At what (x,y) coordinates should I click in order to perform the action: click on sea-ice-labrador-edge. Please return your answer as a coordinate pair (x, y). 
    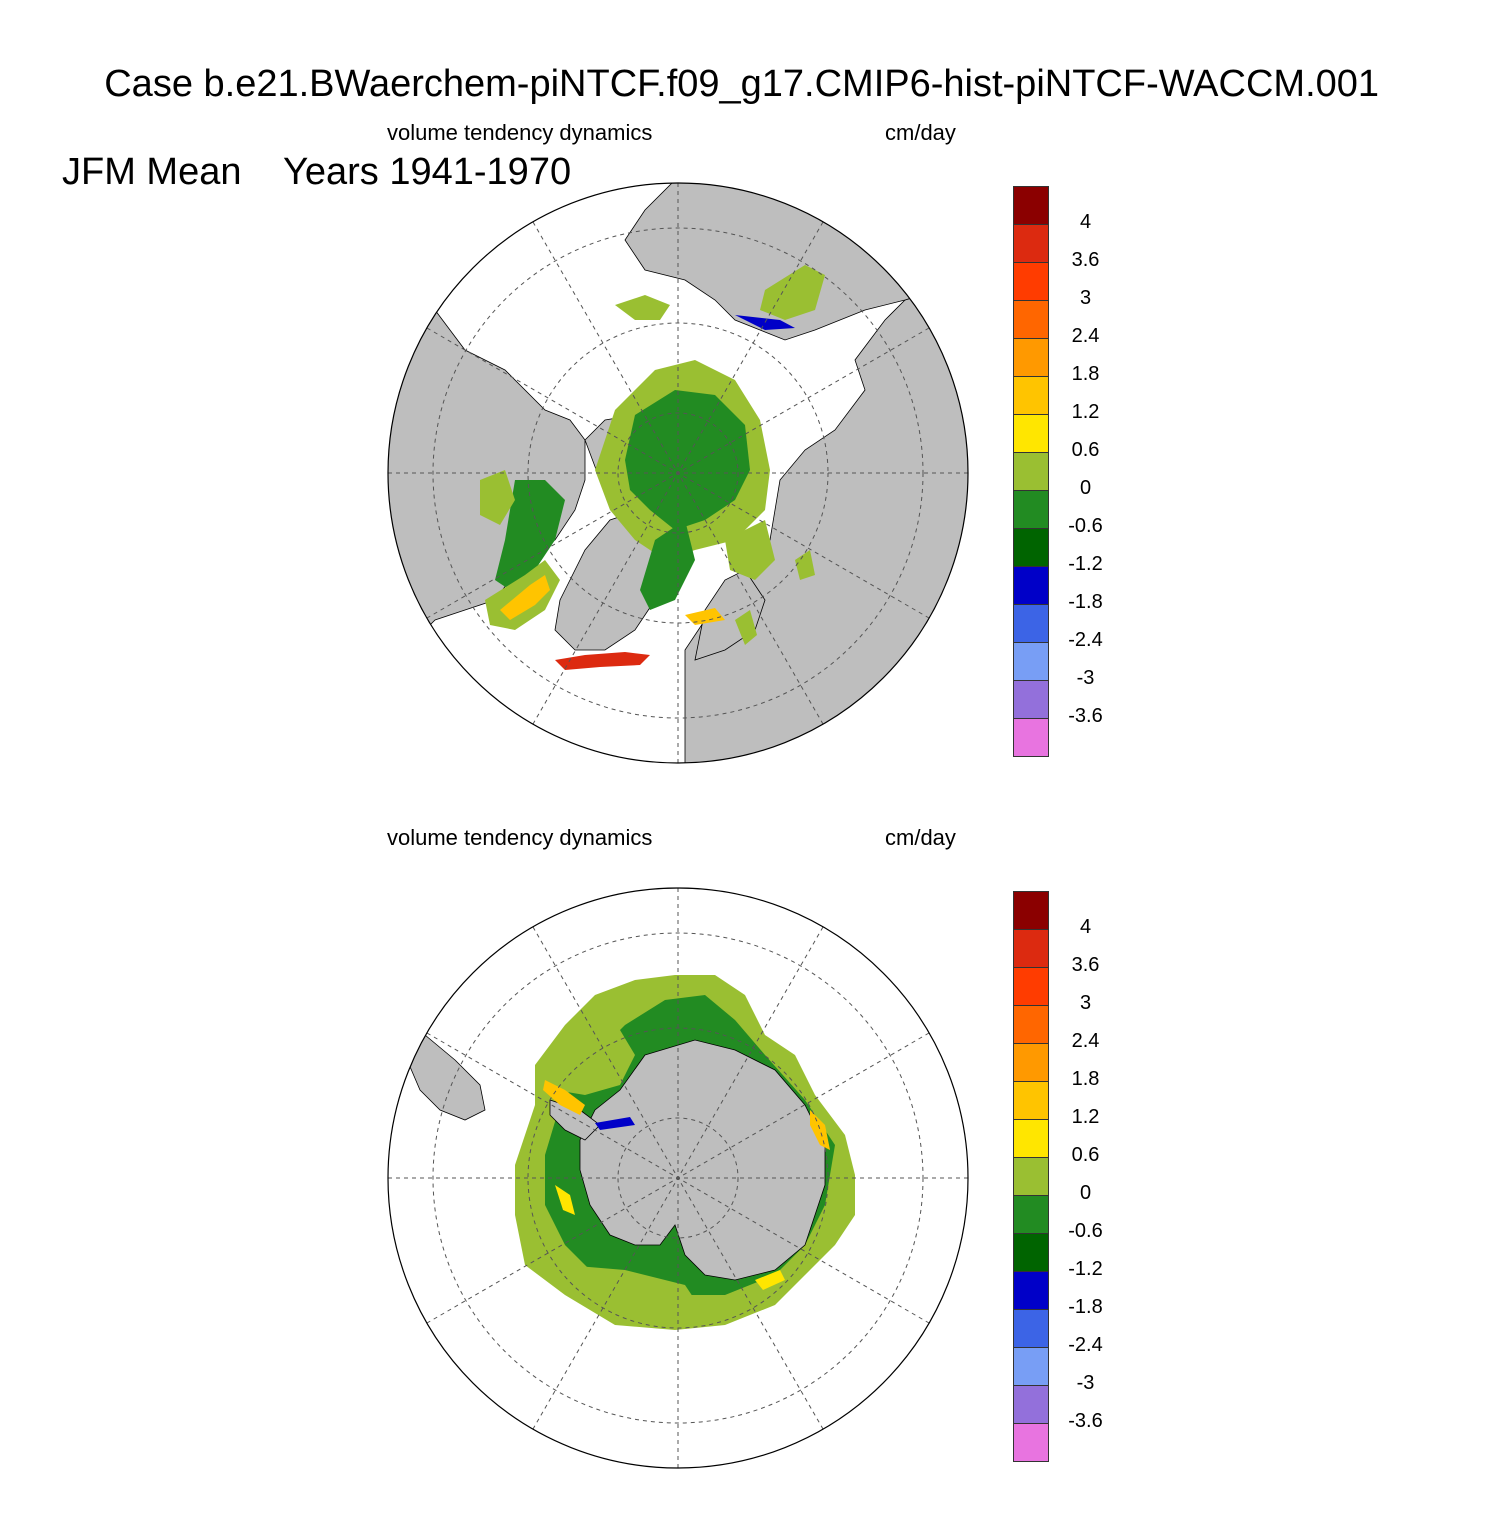
    Looking at the image, I should click on (525, 597).